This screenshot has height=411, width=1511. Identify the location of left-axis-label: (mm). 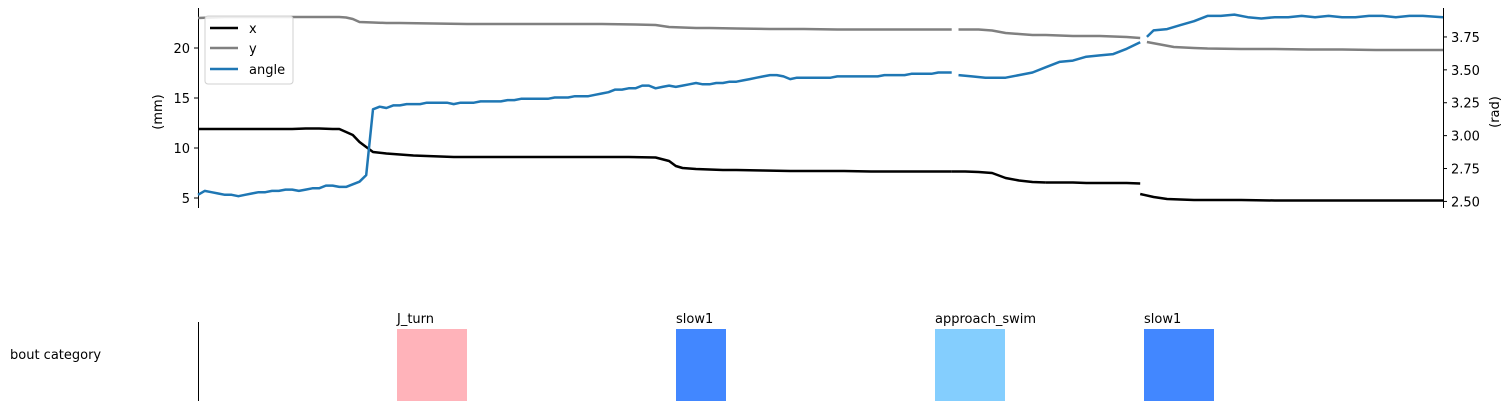
(158, 111).